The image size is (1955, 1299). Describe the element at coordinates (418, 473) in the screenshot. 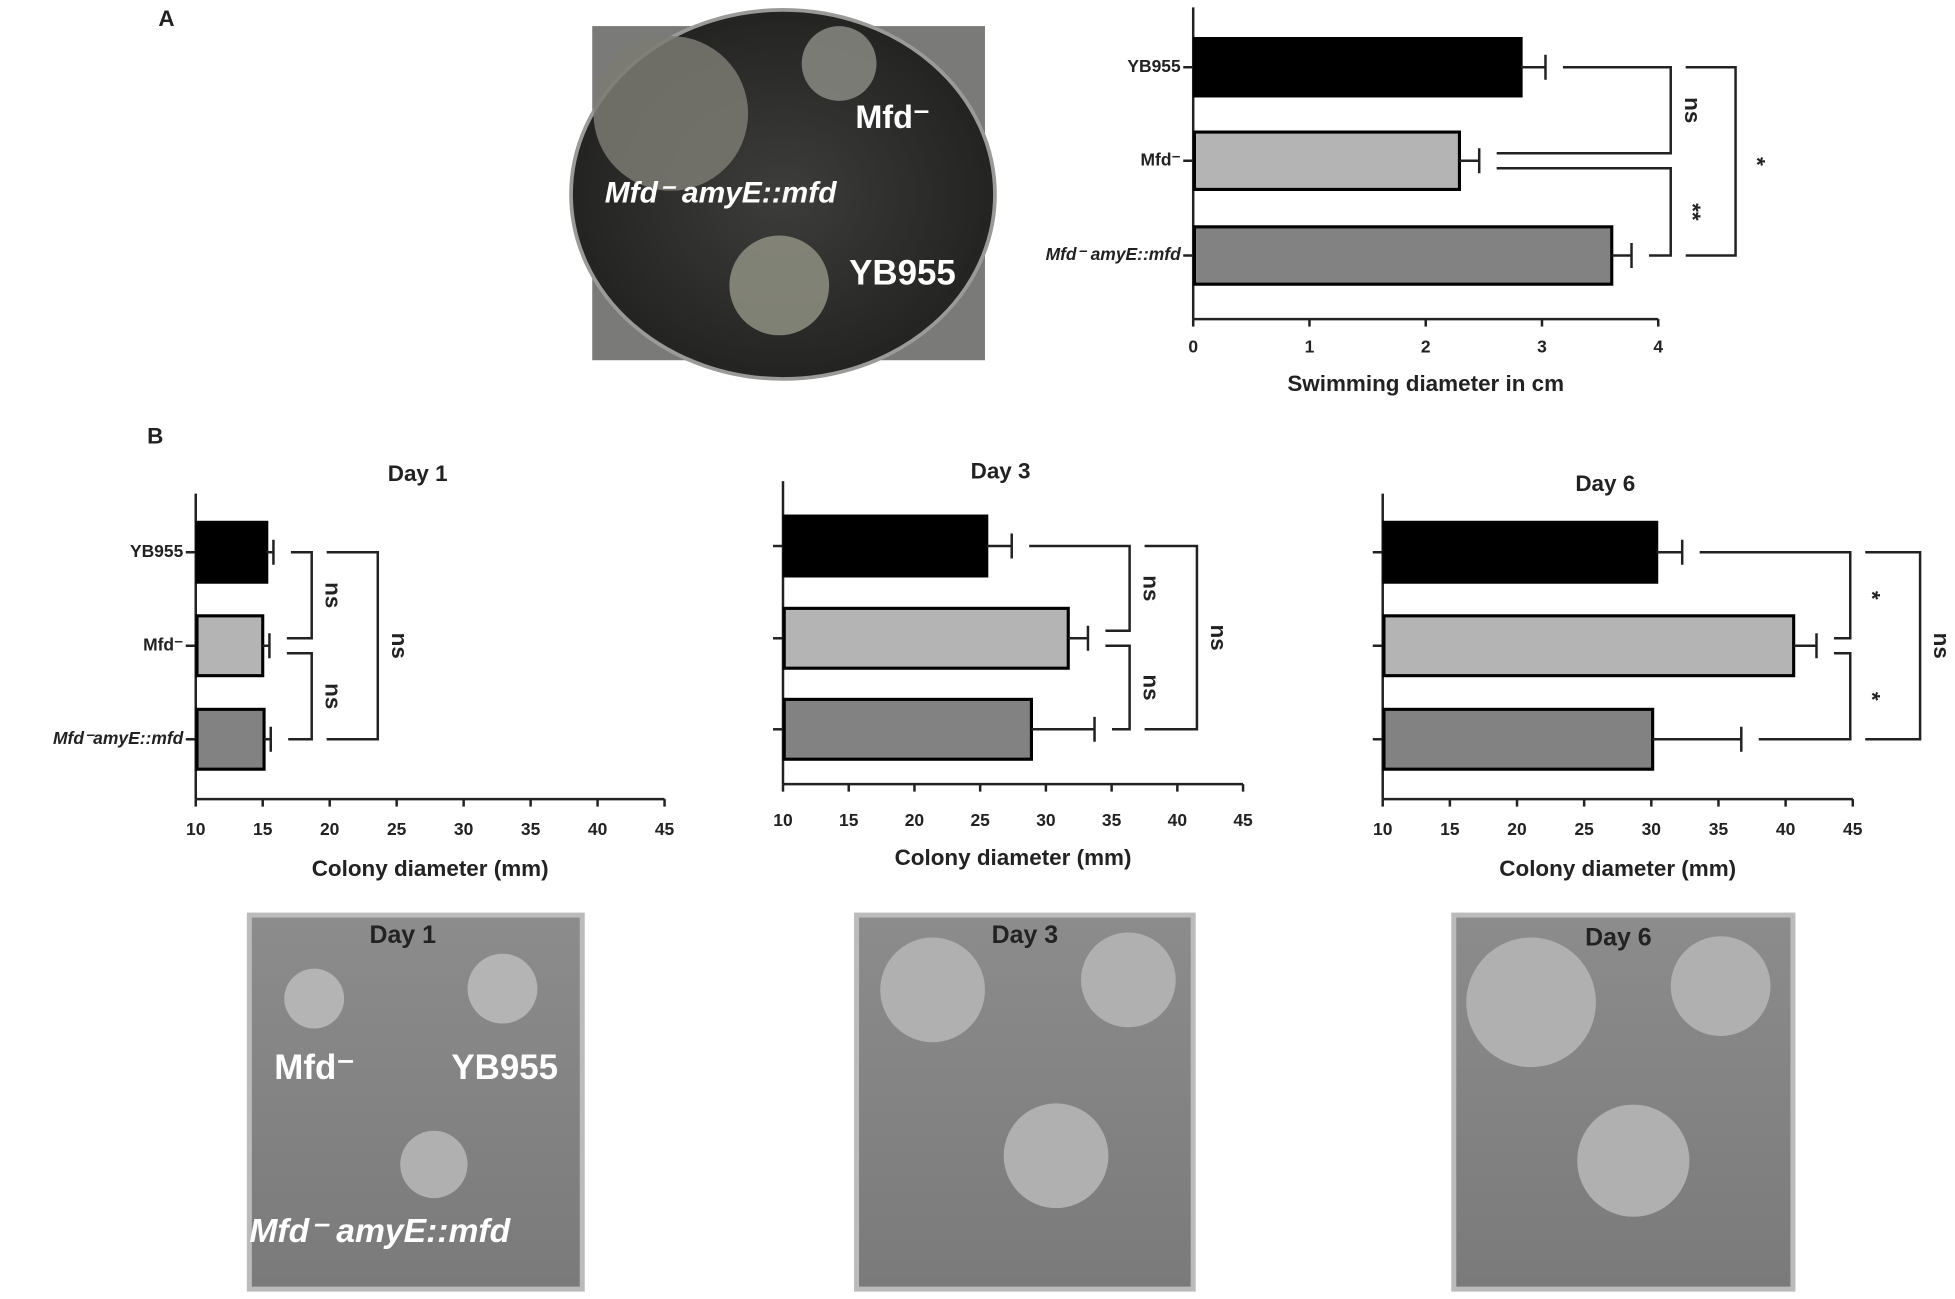

I see `chart-title: Day 1` at that location.